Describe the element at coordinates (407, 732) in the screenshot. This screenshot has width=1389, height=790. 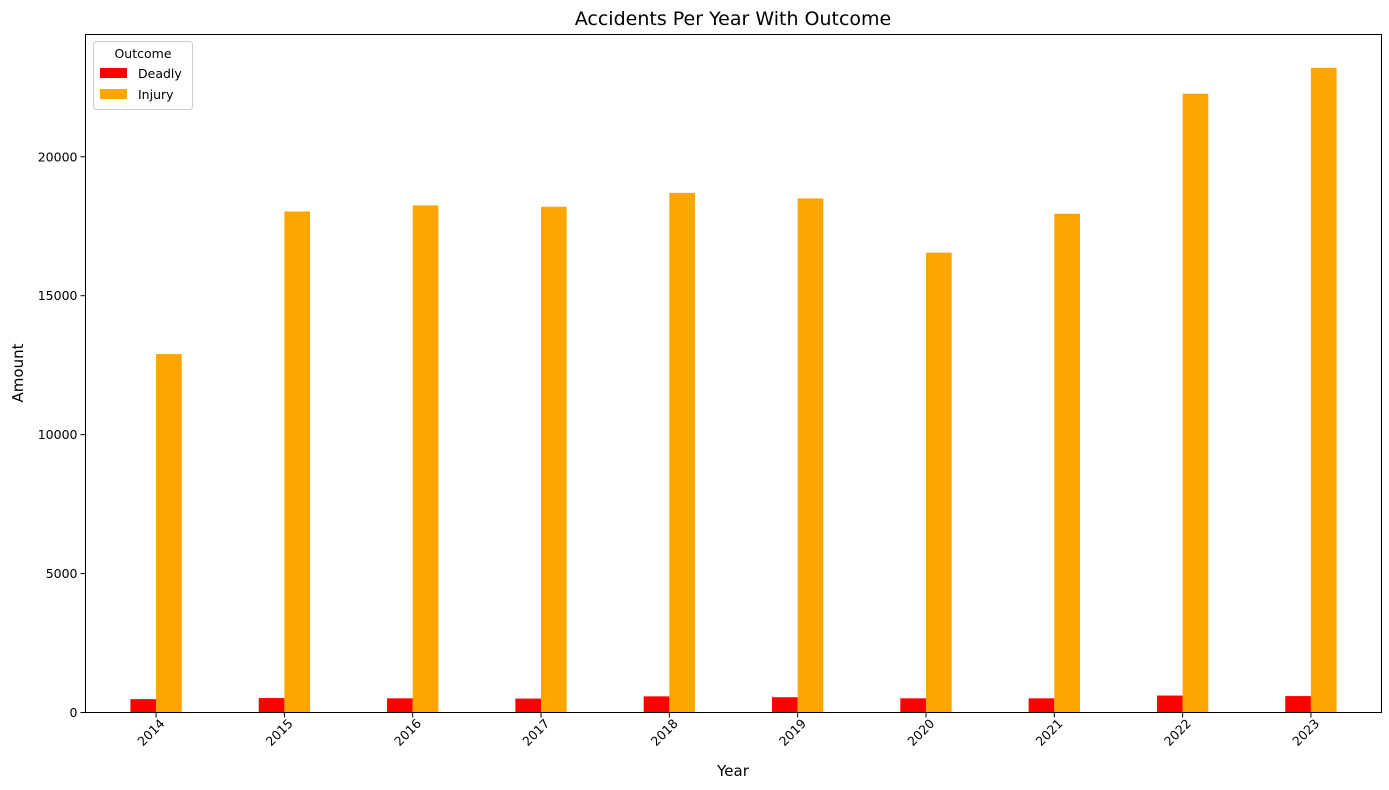
I see `x-tick-label-2016: 2016` at that location.